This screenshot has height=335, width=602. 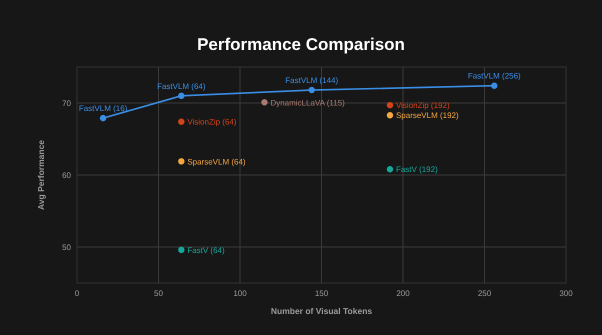 I want to click on annotation: DynamicLLaVA (115), so click(x=308, y=103).